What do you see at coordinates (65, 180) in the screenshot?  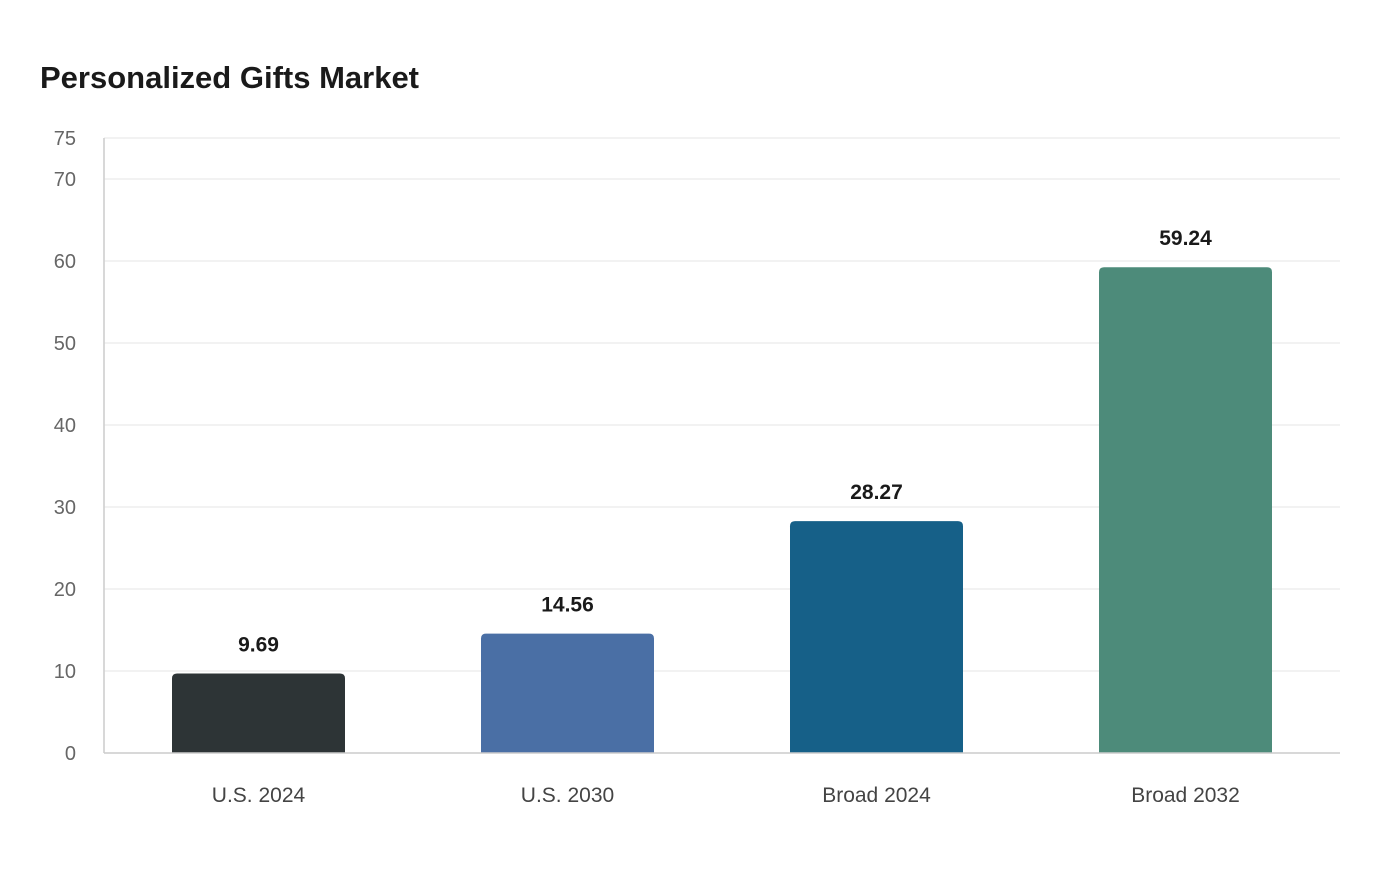 I see `y-tick-label: 70` at bounding box center [65, 180].